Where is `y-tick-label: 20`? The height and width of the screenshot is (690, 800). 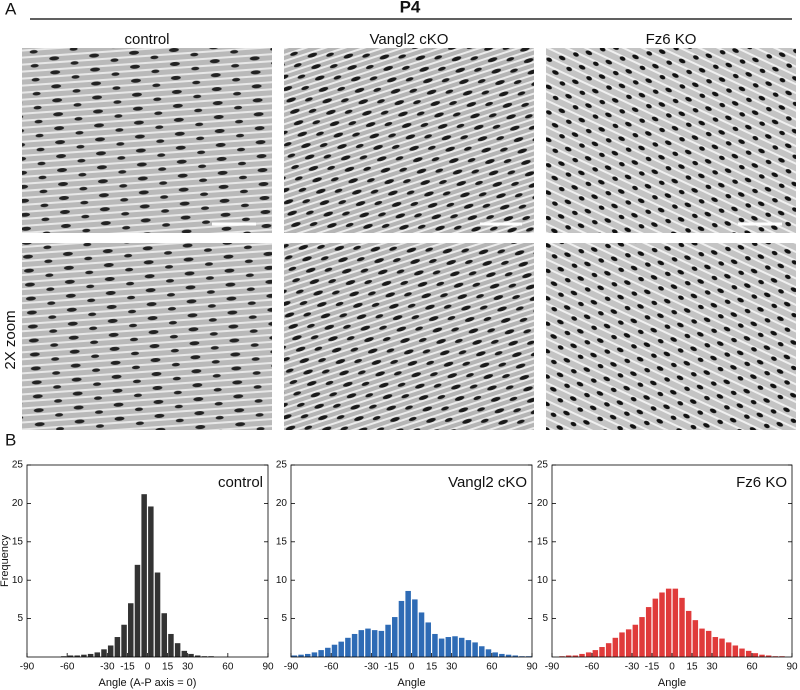 y-tick-label: 20 is located at coordinates (18, 503).